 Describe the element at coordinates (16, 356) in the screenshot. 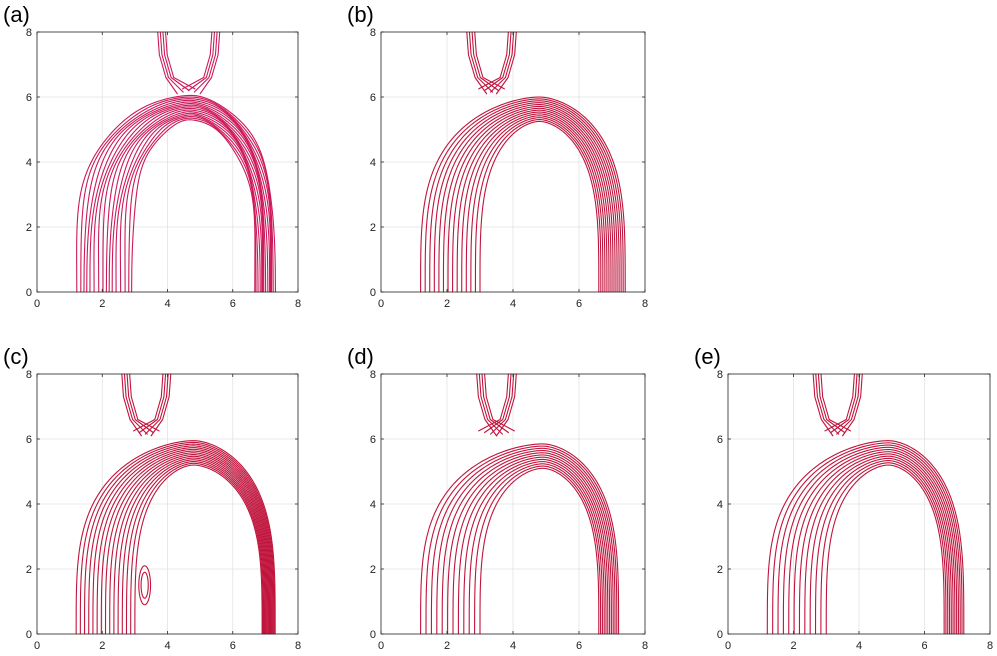

I see `panel-label: (c)` at that location.